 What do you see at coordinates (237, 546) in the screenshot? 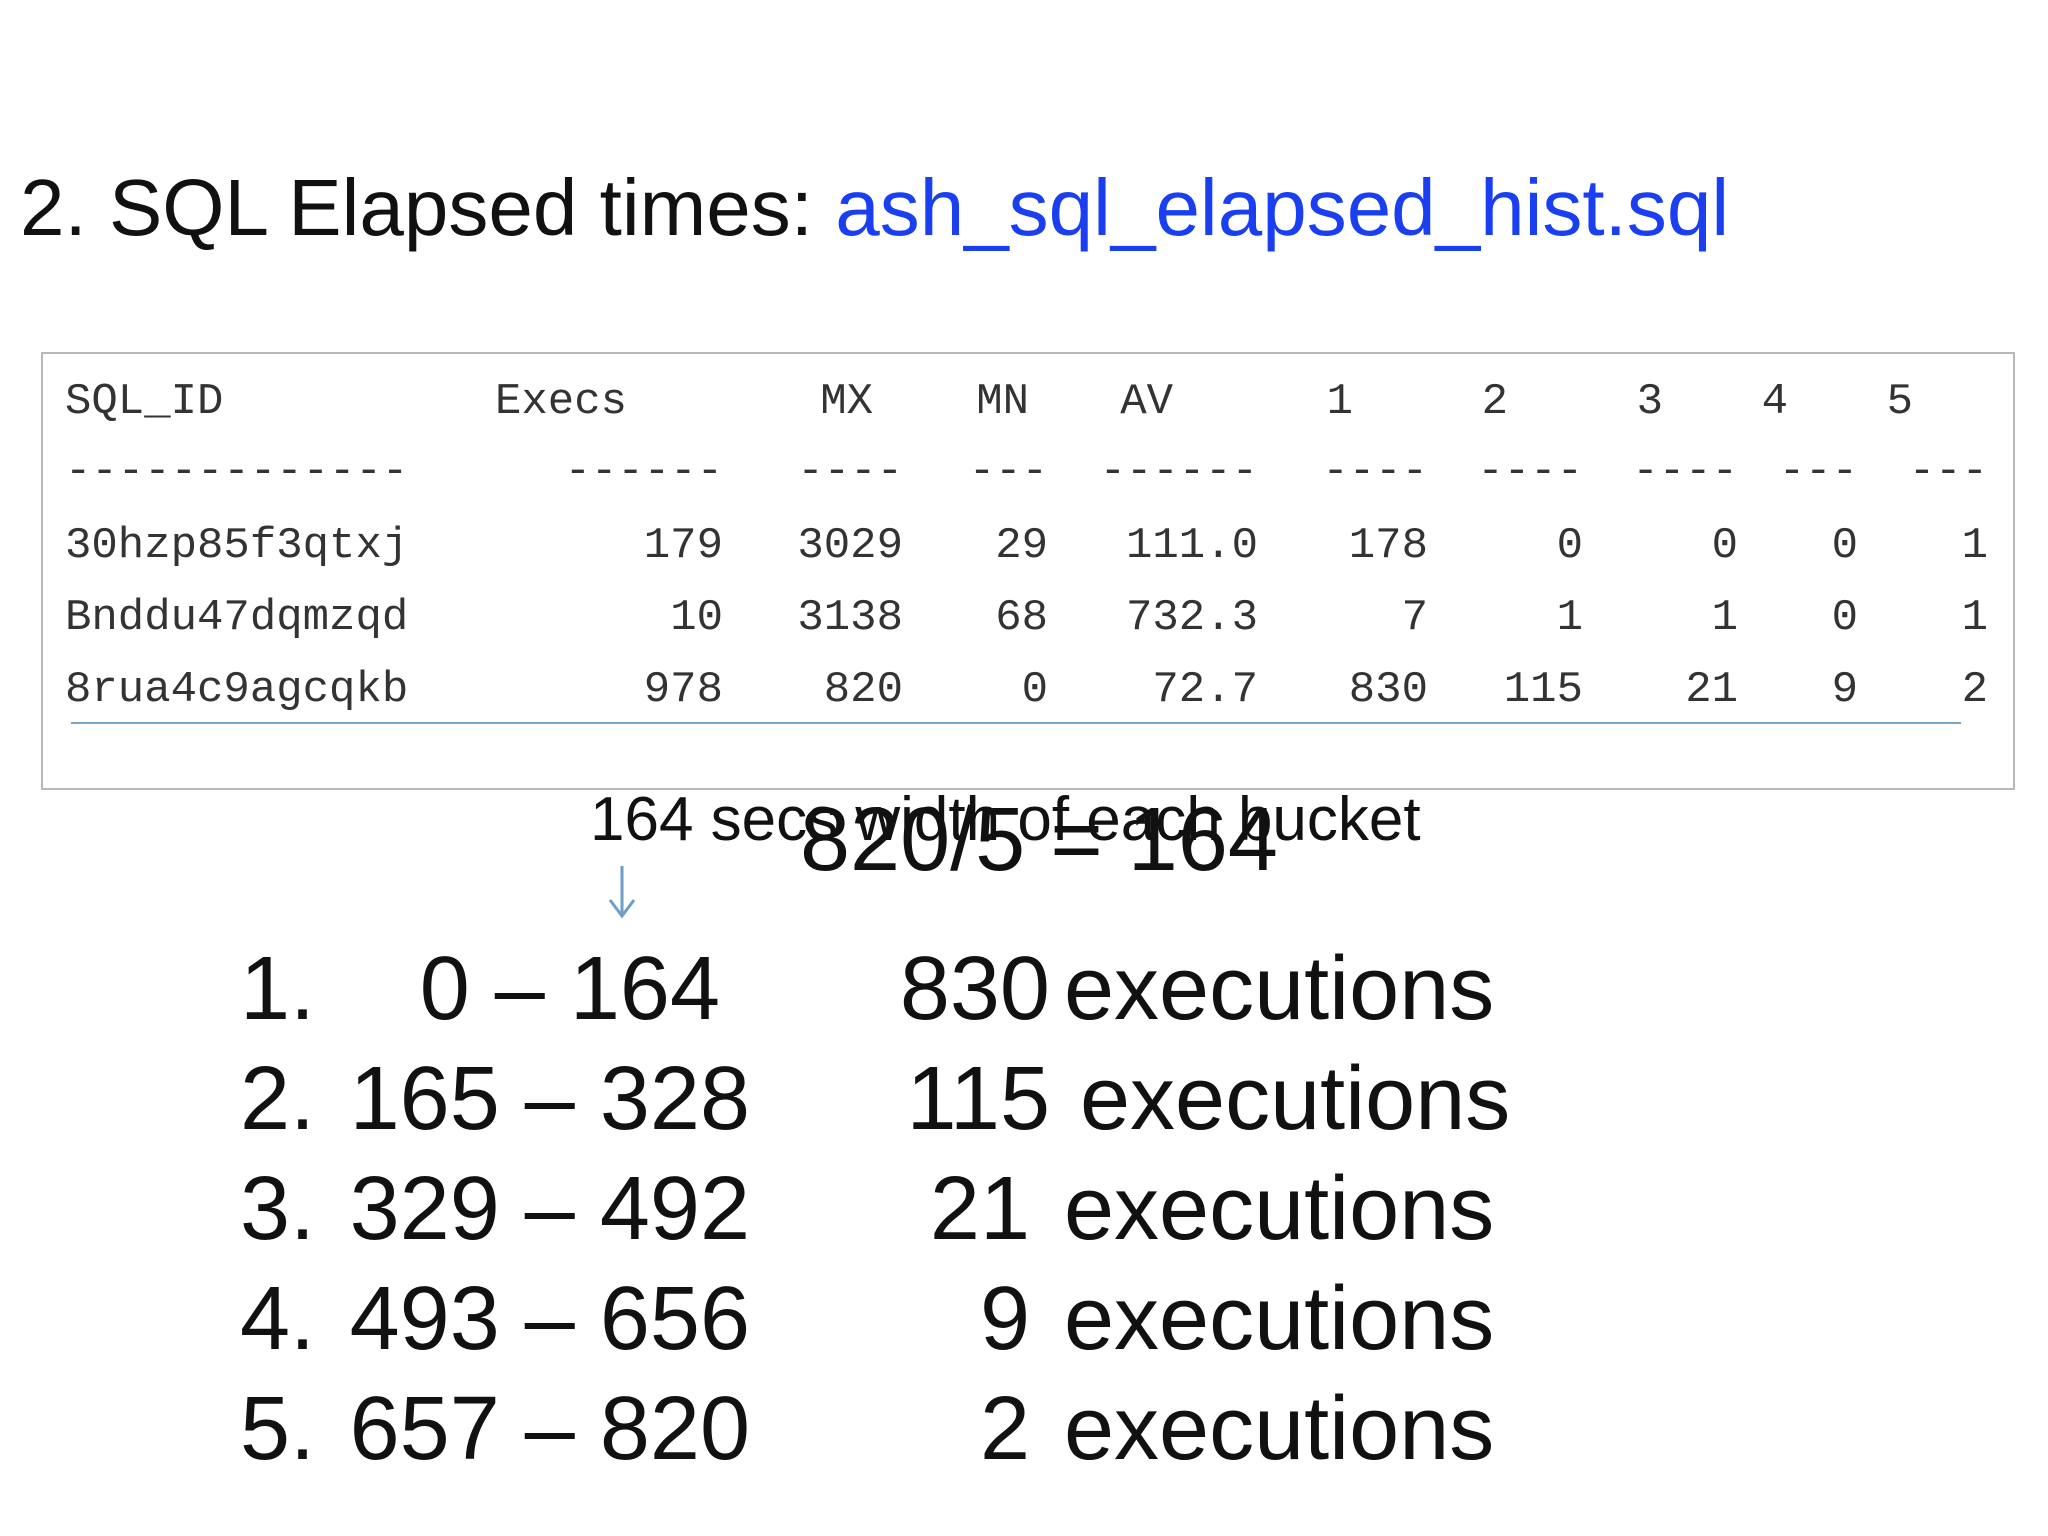
I see `sql-id-cell: 30hzp85f3qtxj` at bounding box center [237, 546].